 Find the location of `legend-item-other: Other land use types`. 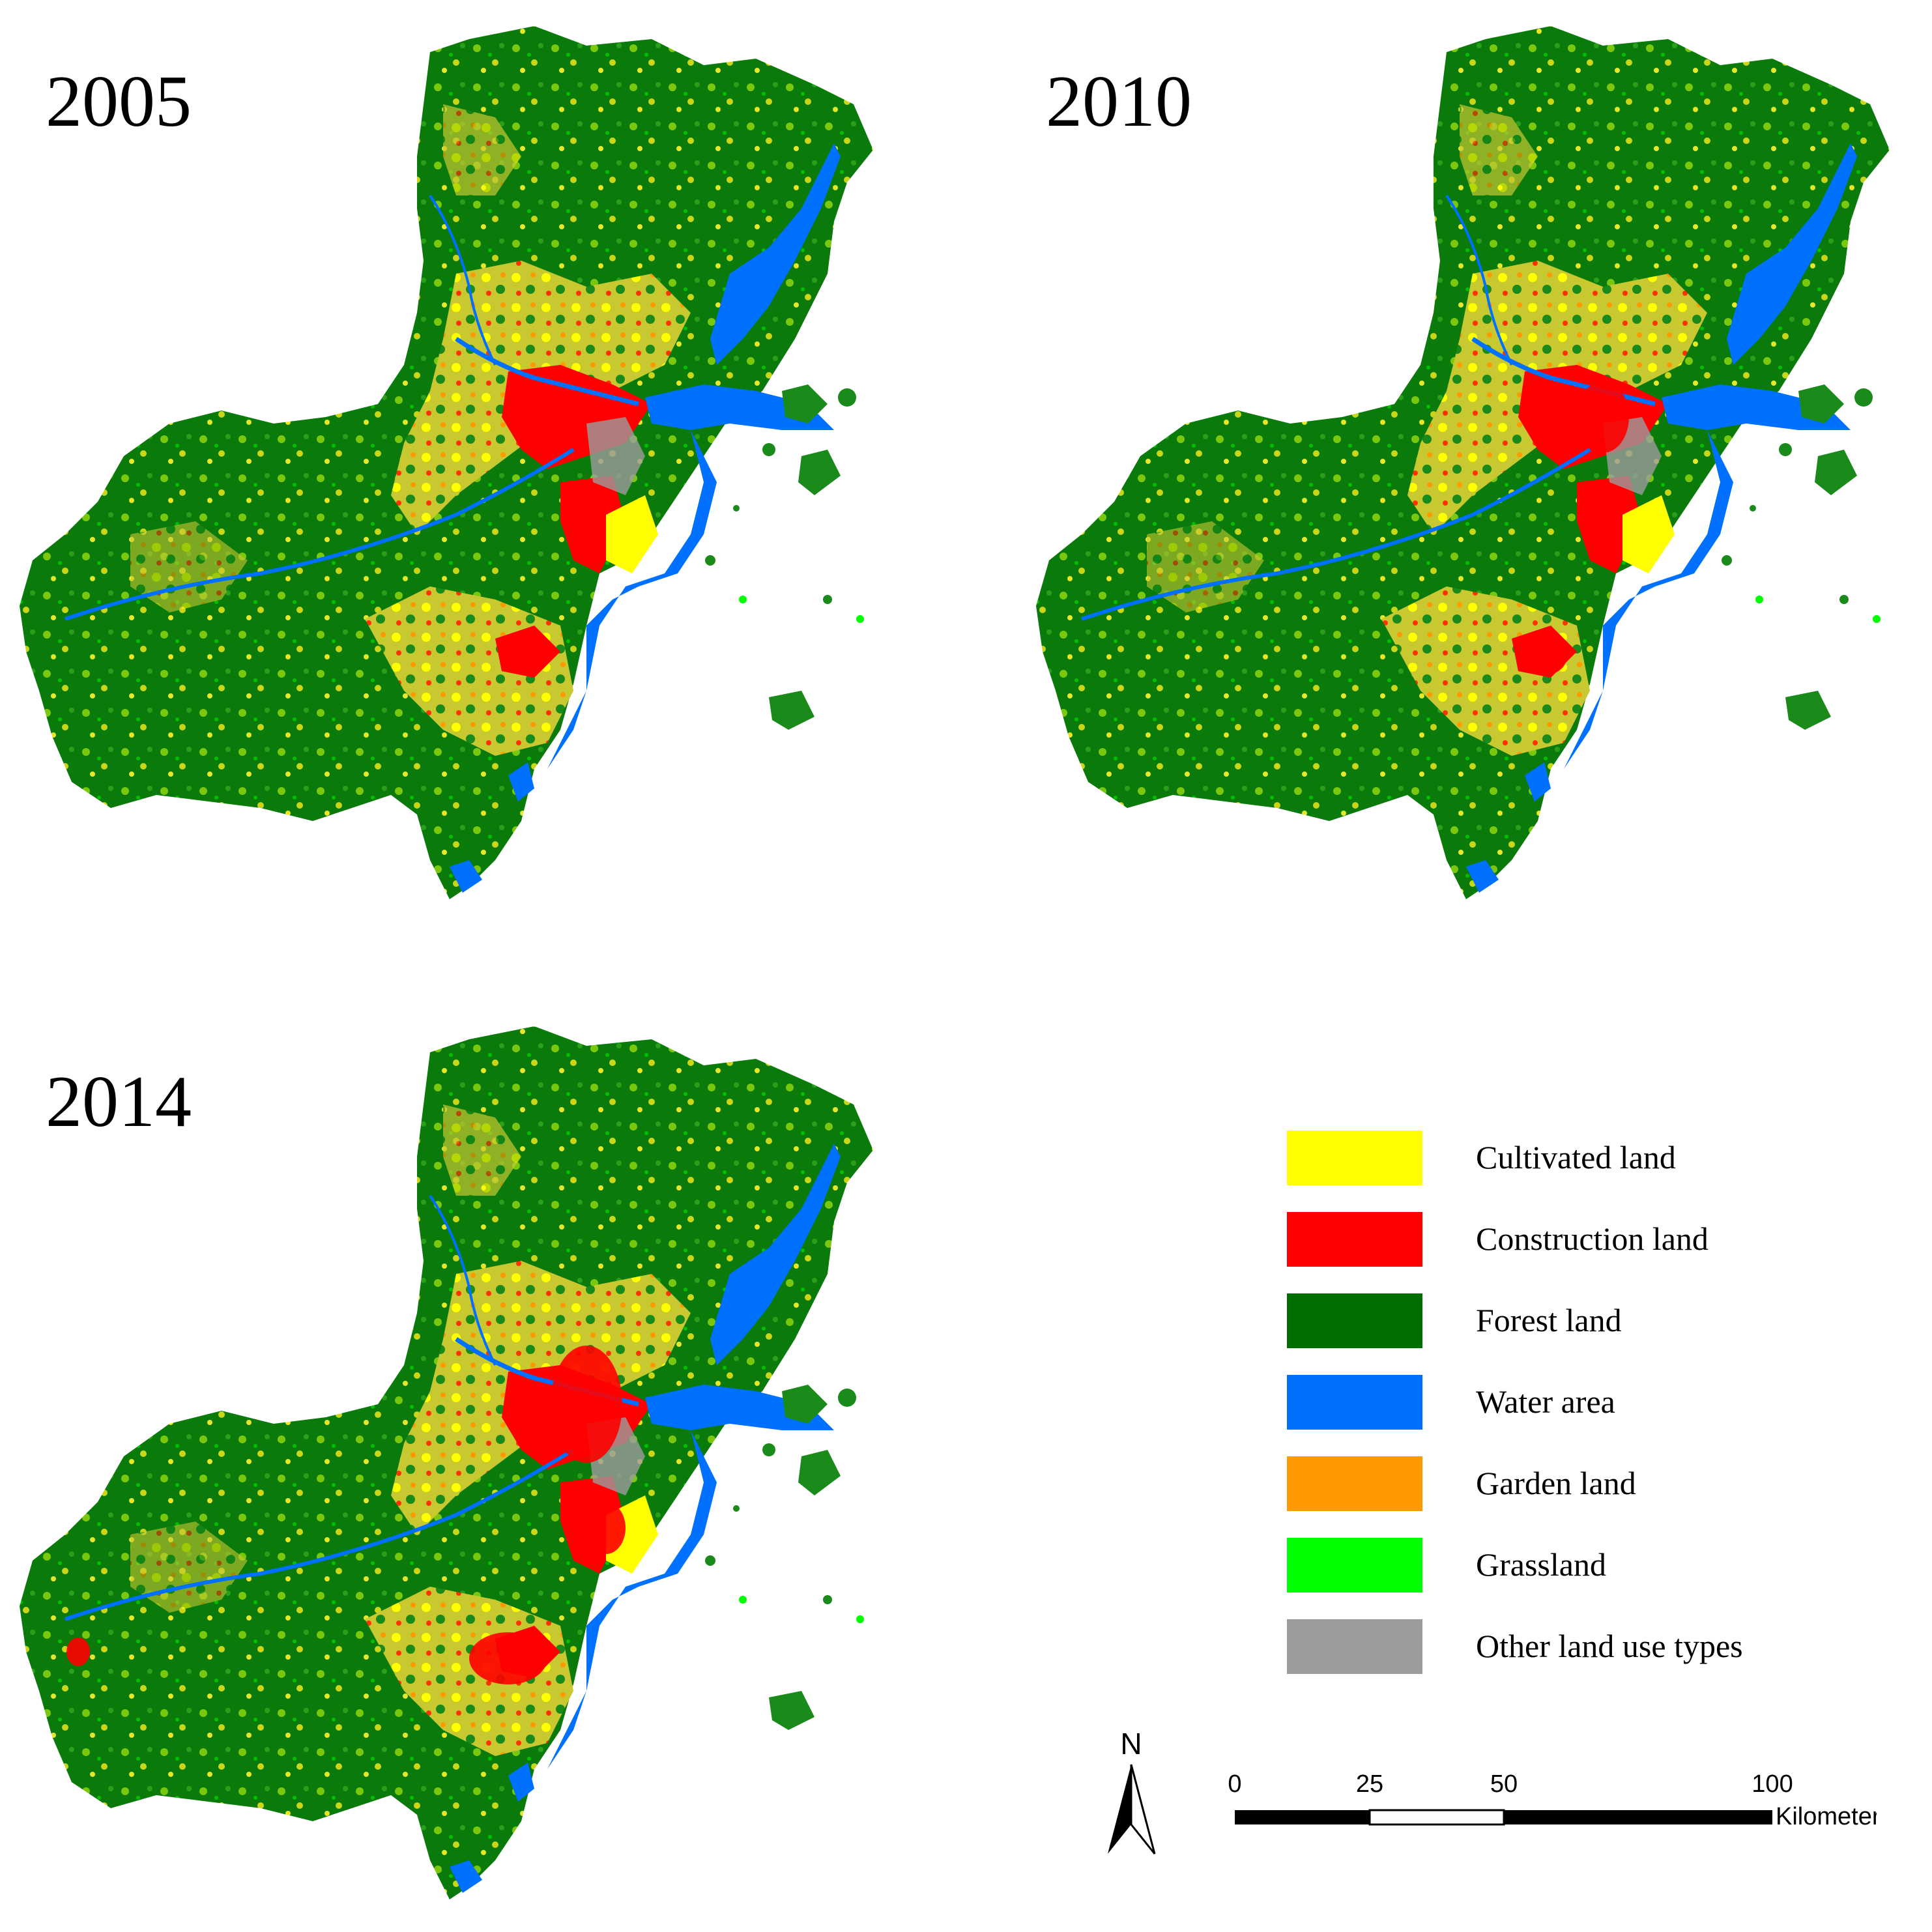

legend-item-other: Other land use types is located at coordinates (1580, 1647).